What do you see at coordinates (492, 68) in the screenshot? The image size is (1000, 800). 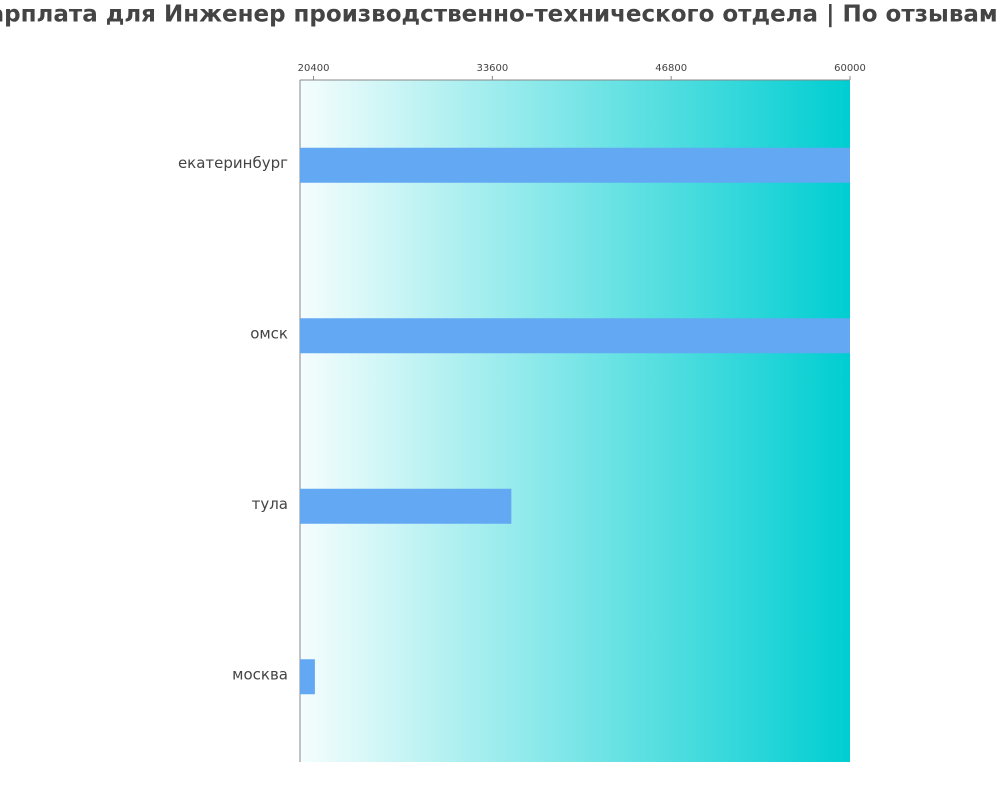 I see `x-tick-label: 33600` at bounding box center [492, 68].